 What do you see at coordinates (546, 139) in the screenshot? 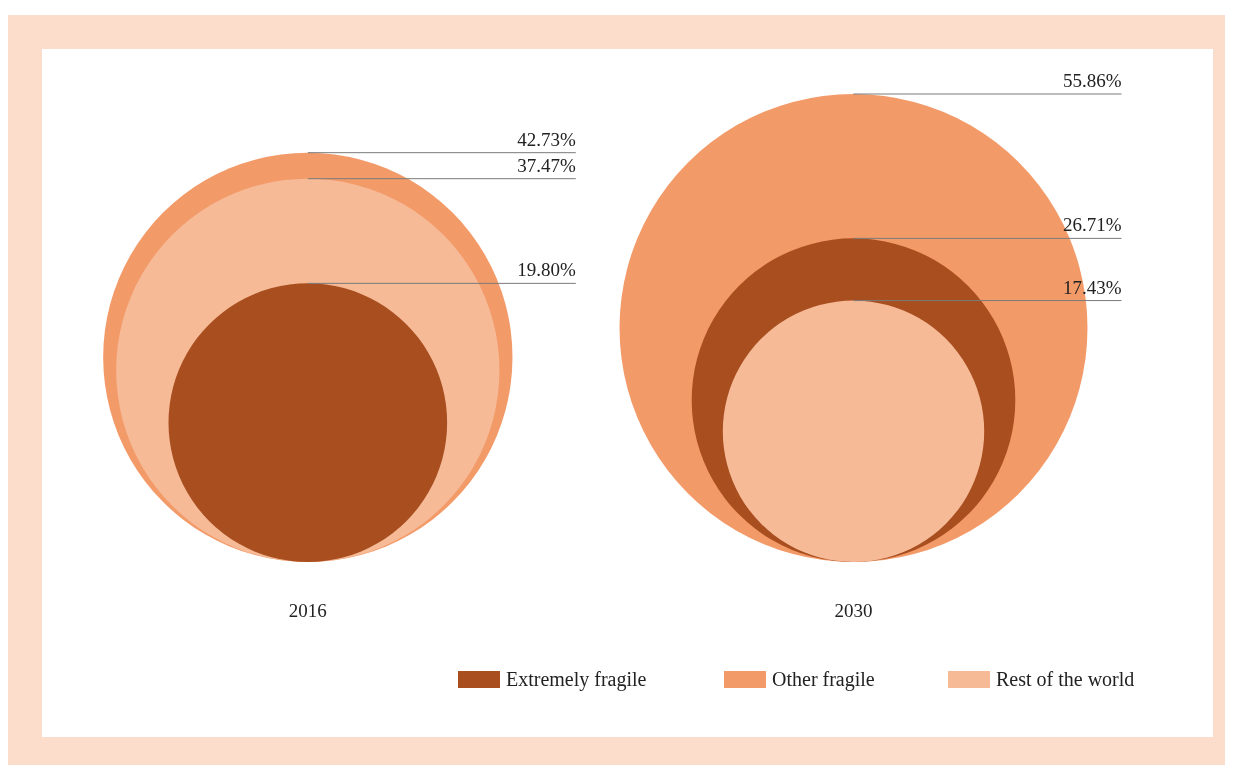
I see `data-label: 42.73%` at bounding box center [546, 139].